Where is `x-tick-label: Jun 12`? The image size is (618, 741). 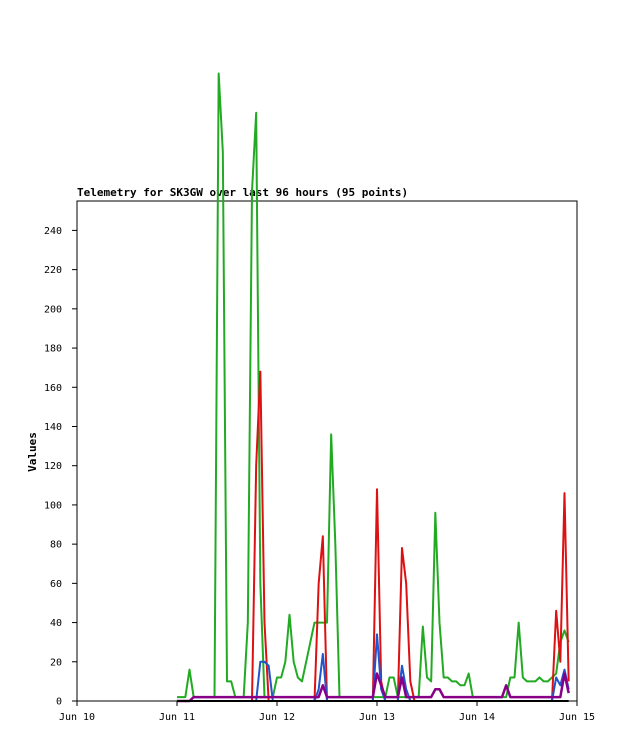 x-tick-label: Jun 12 is located at coordinates (277, 717).